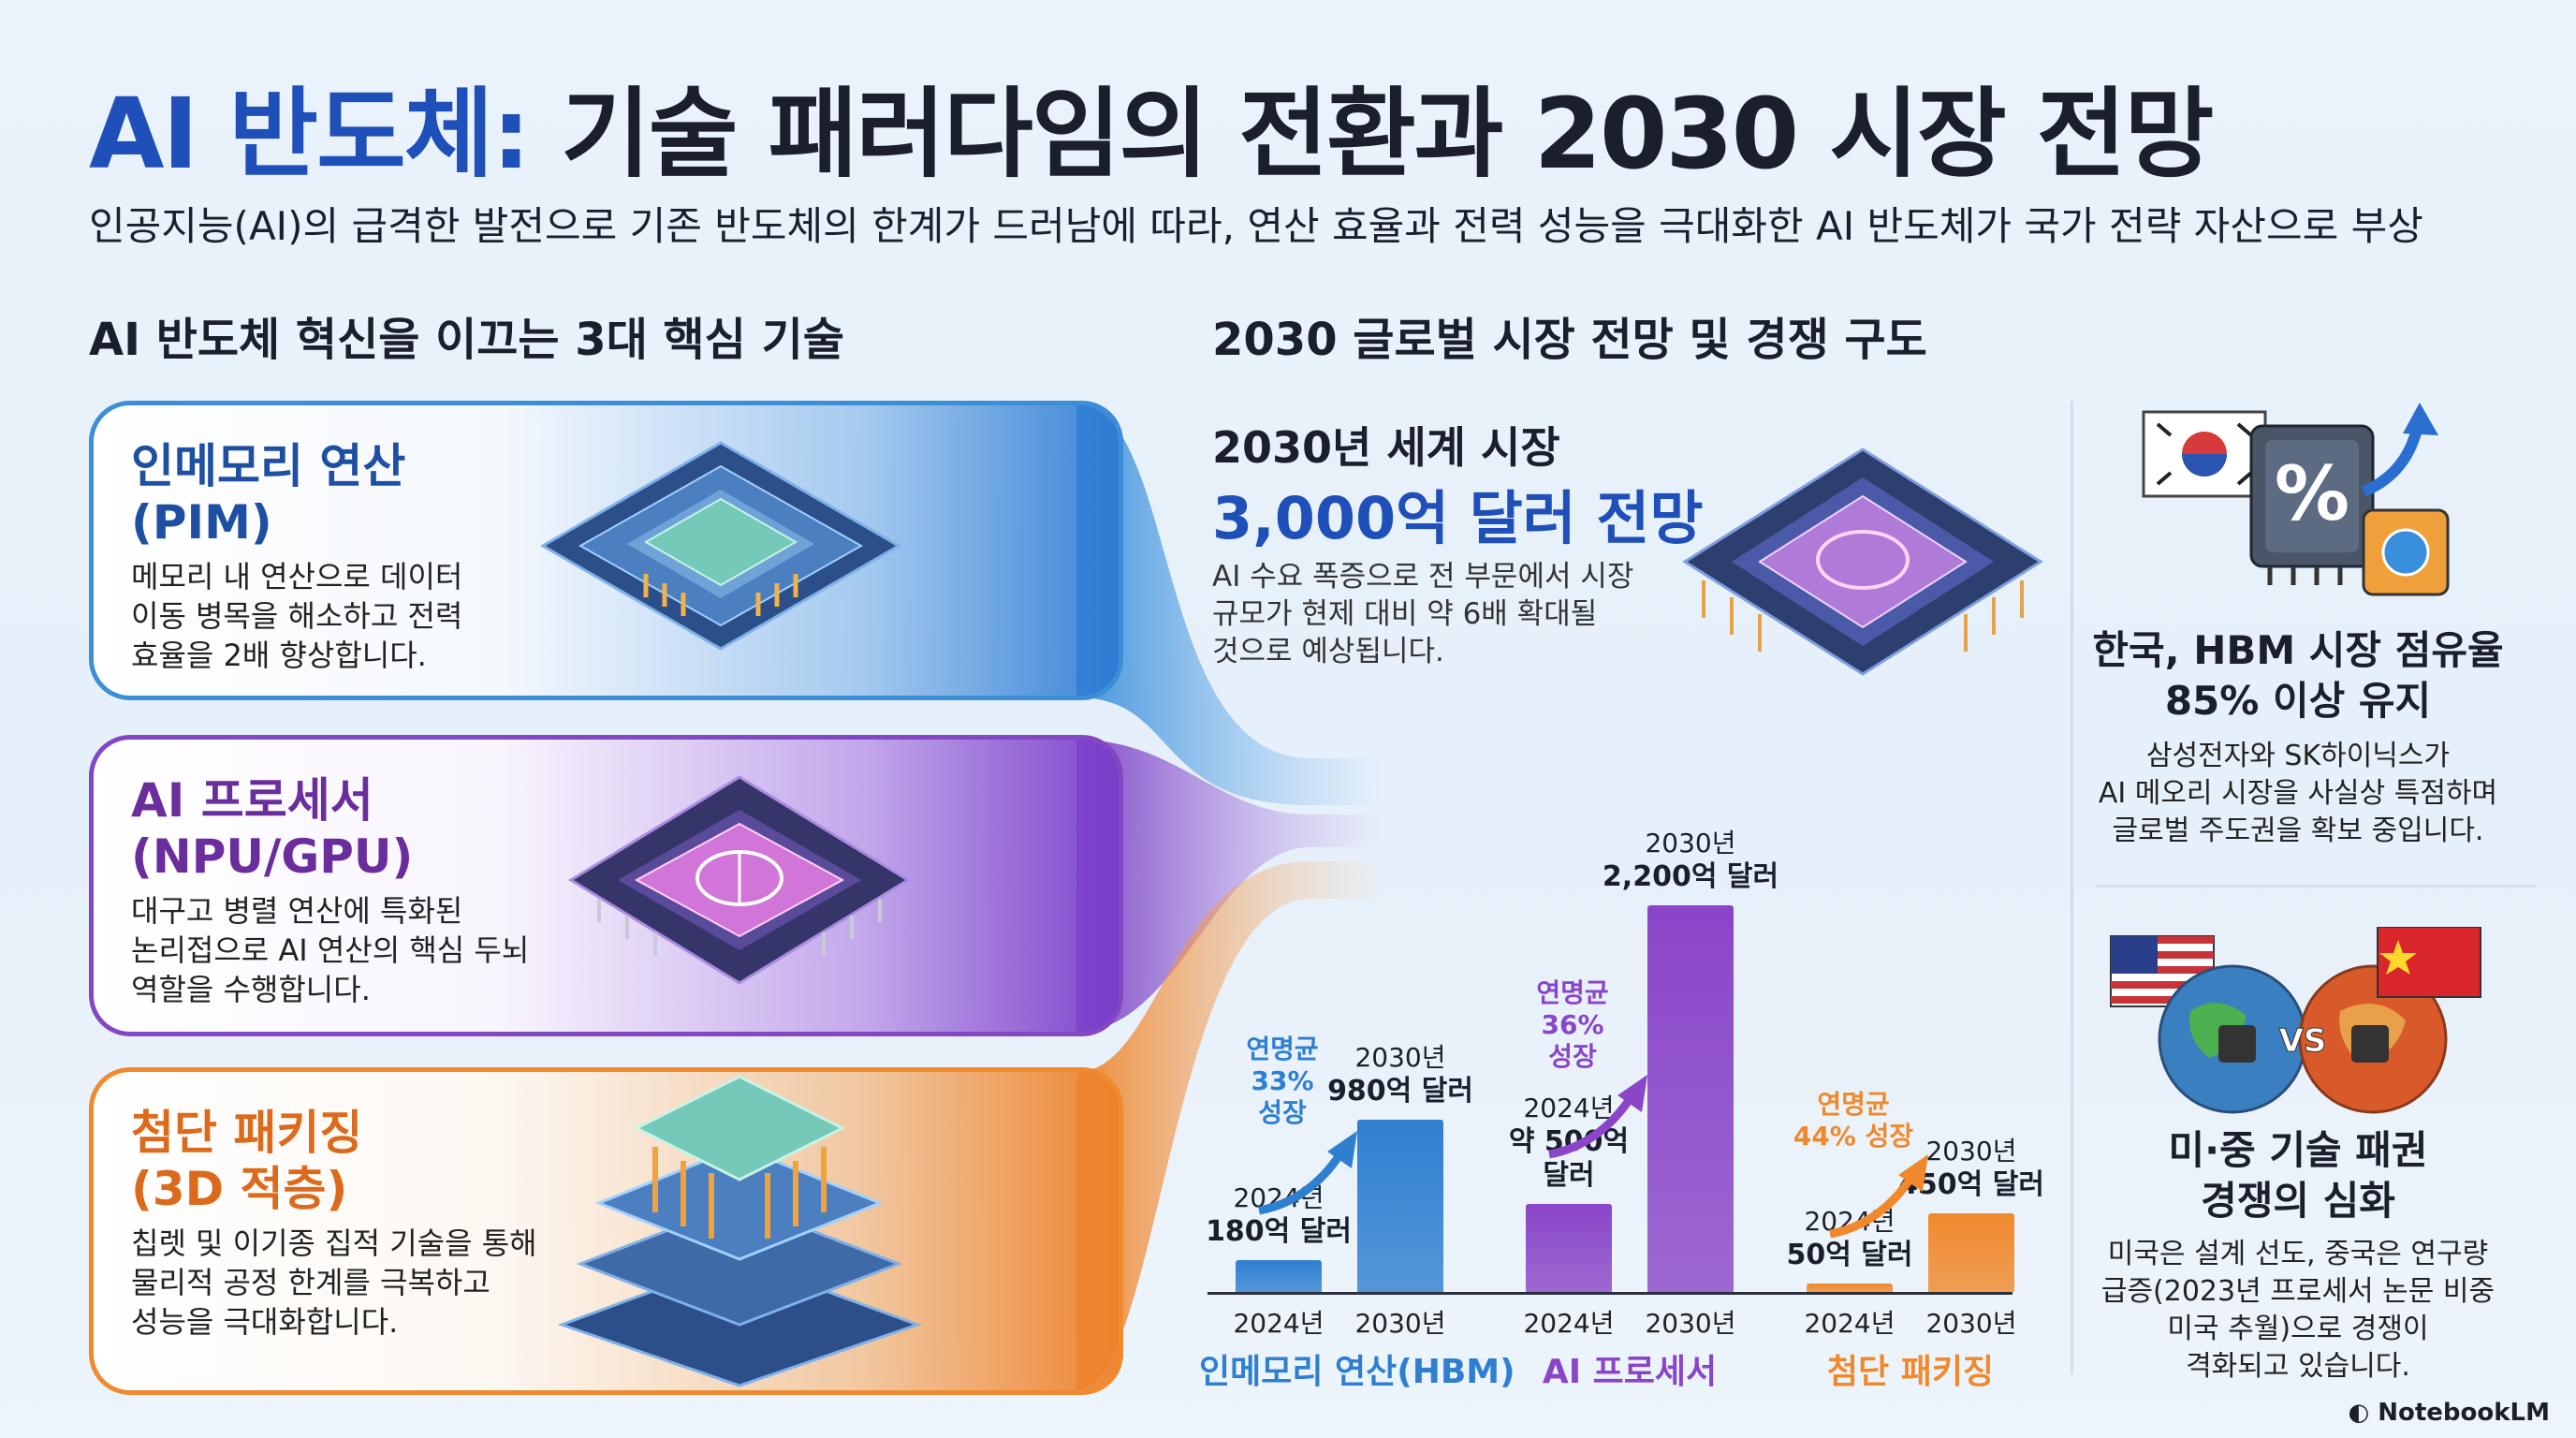 This screenshot has height=1438, width=2576. Describe the element at coordinates (1400, 1091) in the screenshot. I see `bar-value-label: 980억 달러` at that location.